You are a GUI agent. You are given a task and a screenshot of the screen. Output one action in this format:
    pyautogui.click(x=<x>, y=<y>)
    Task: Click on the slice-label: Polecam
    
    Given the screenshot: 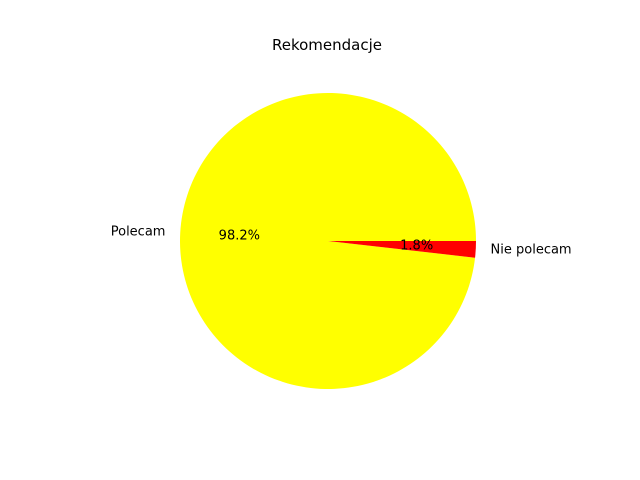 What is the action you would take?
    pyautogui.click(x=138, y=231)
    